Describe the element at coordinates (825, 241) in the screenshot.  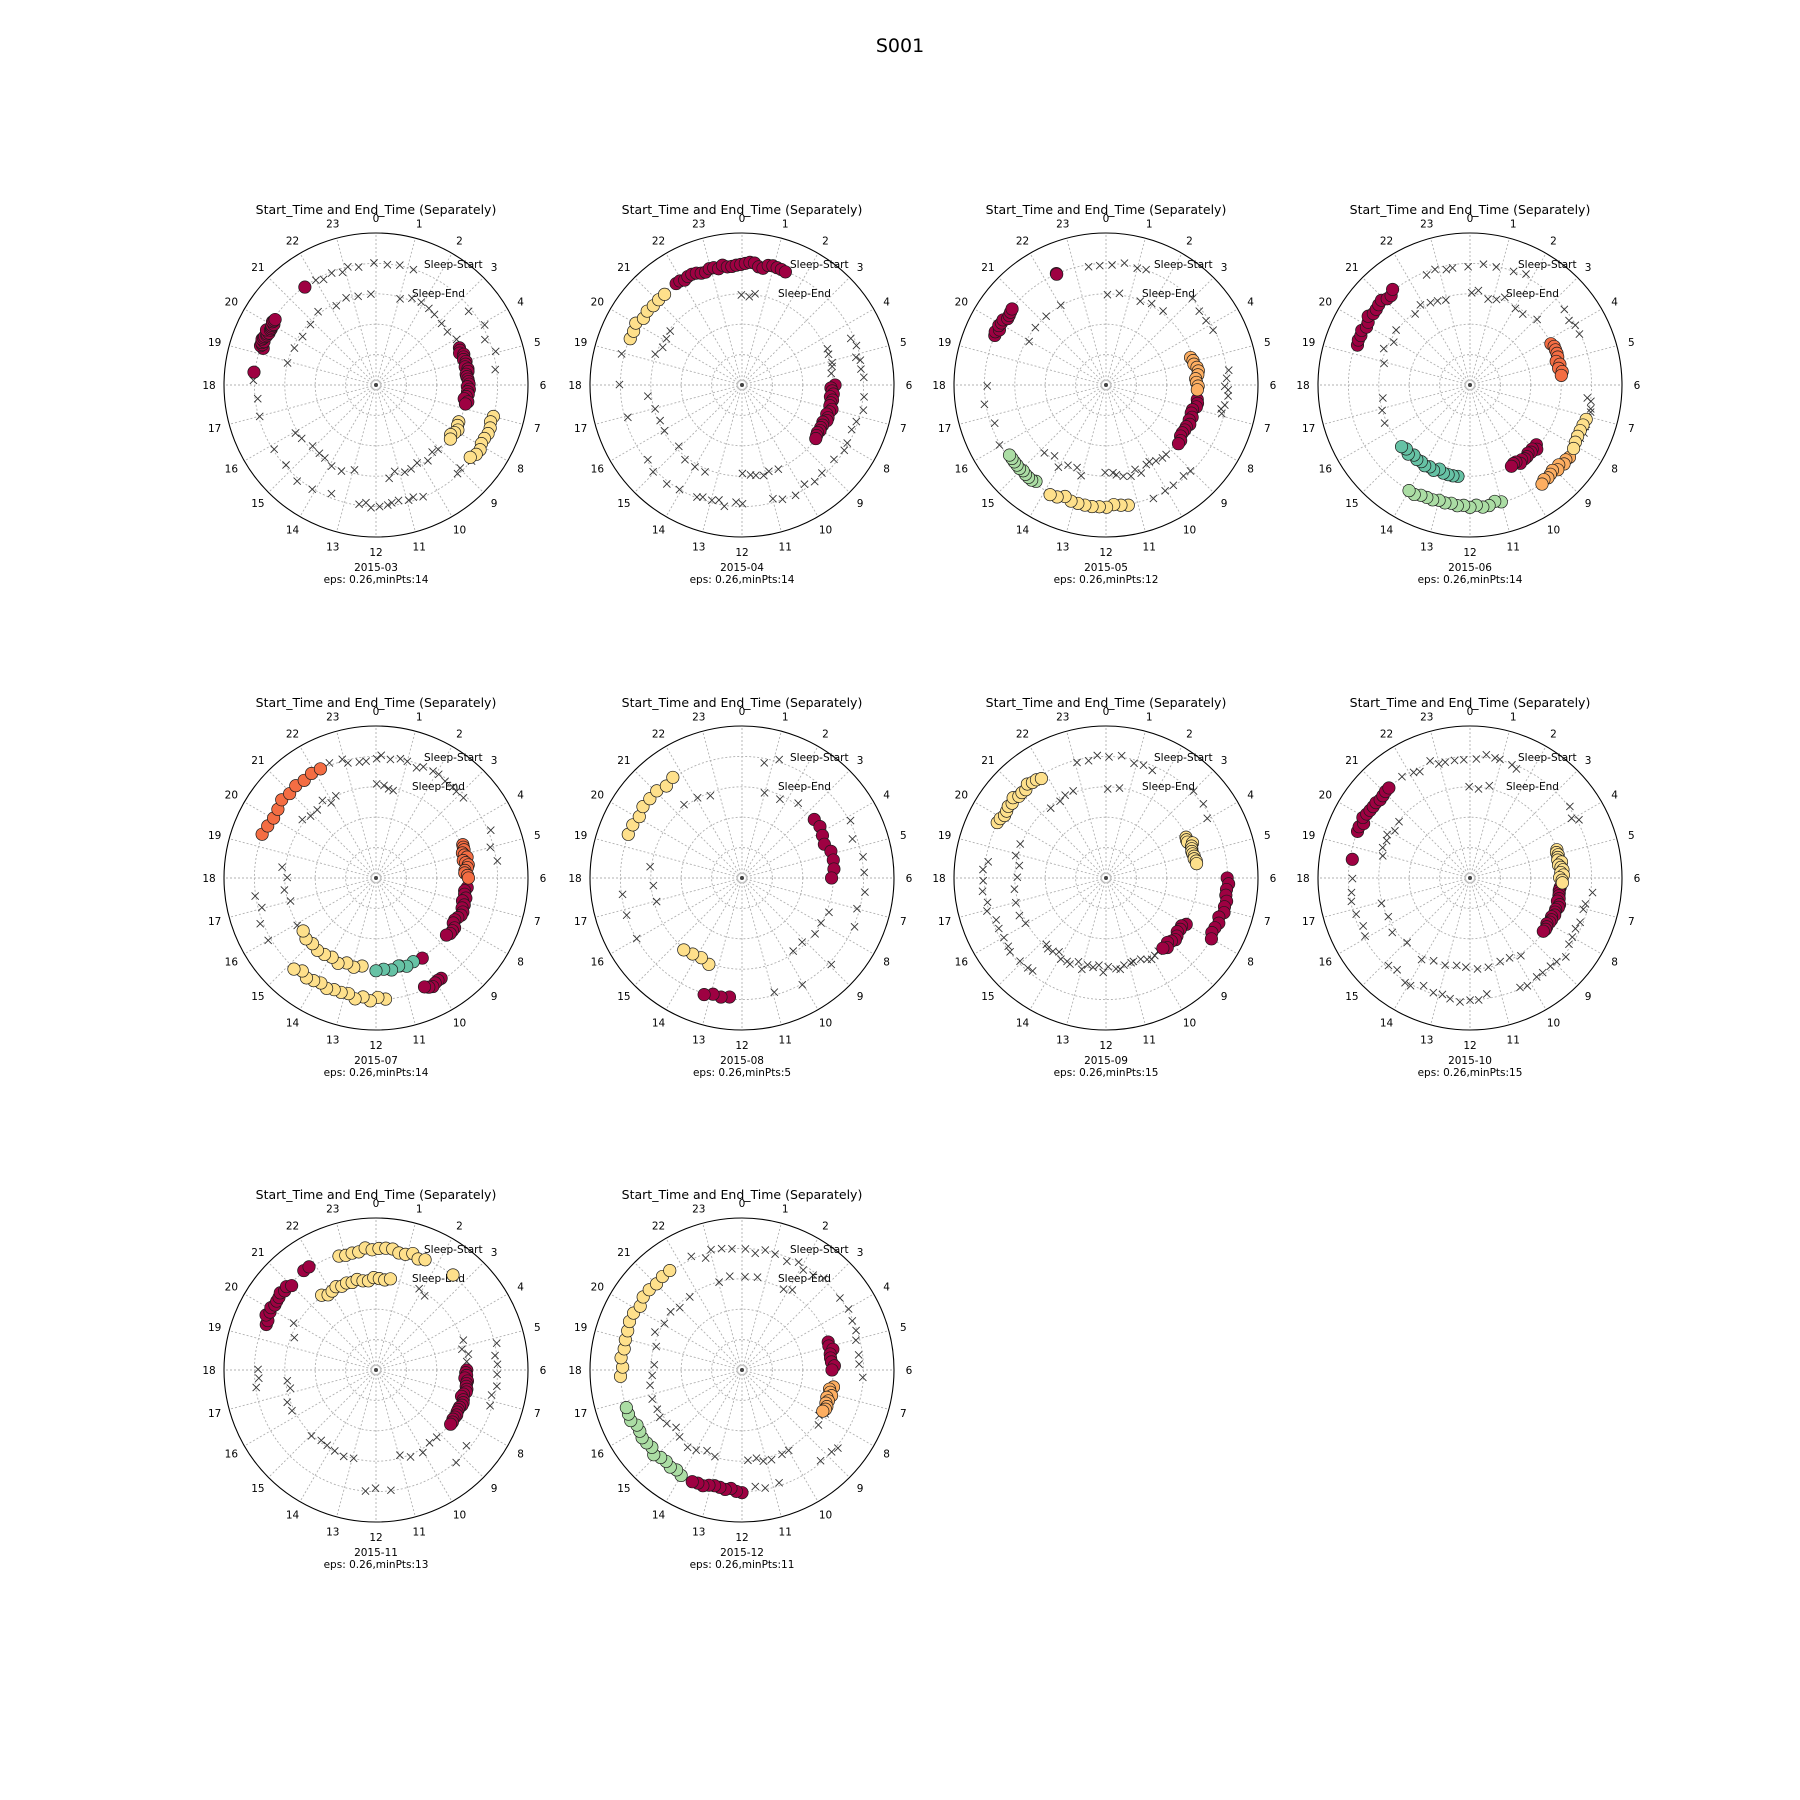
I see `hour-tick-label: 2` at that location.